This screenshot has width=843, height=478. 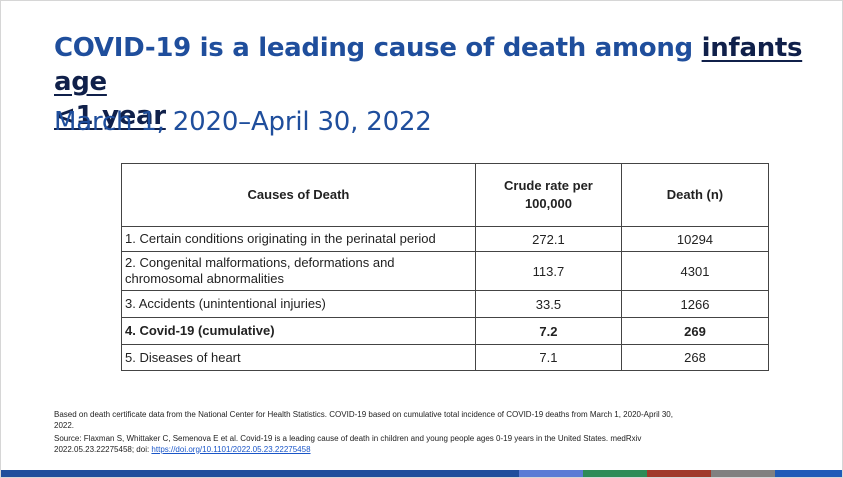 I want to click on bar-segment-end, so click(x=808, y=473).